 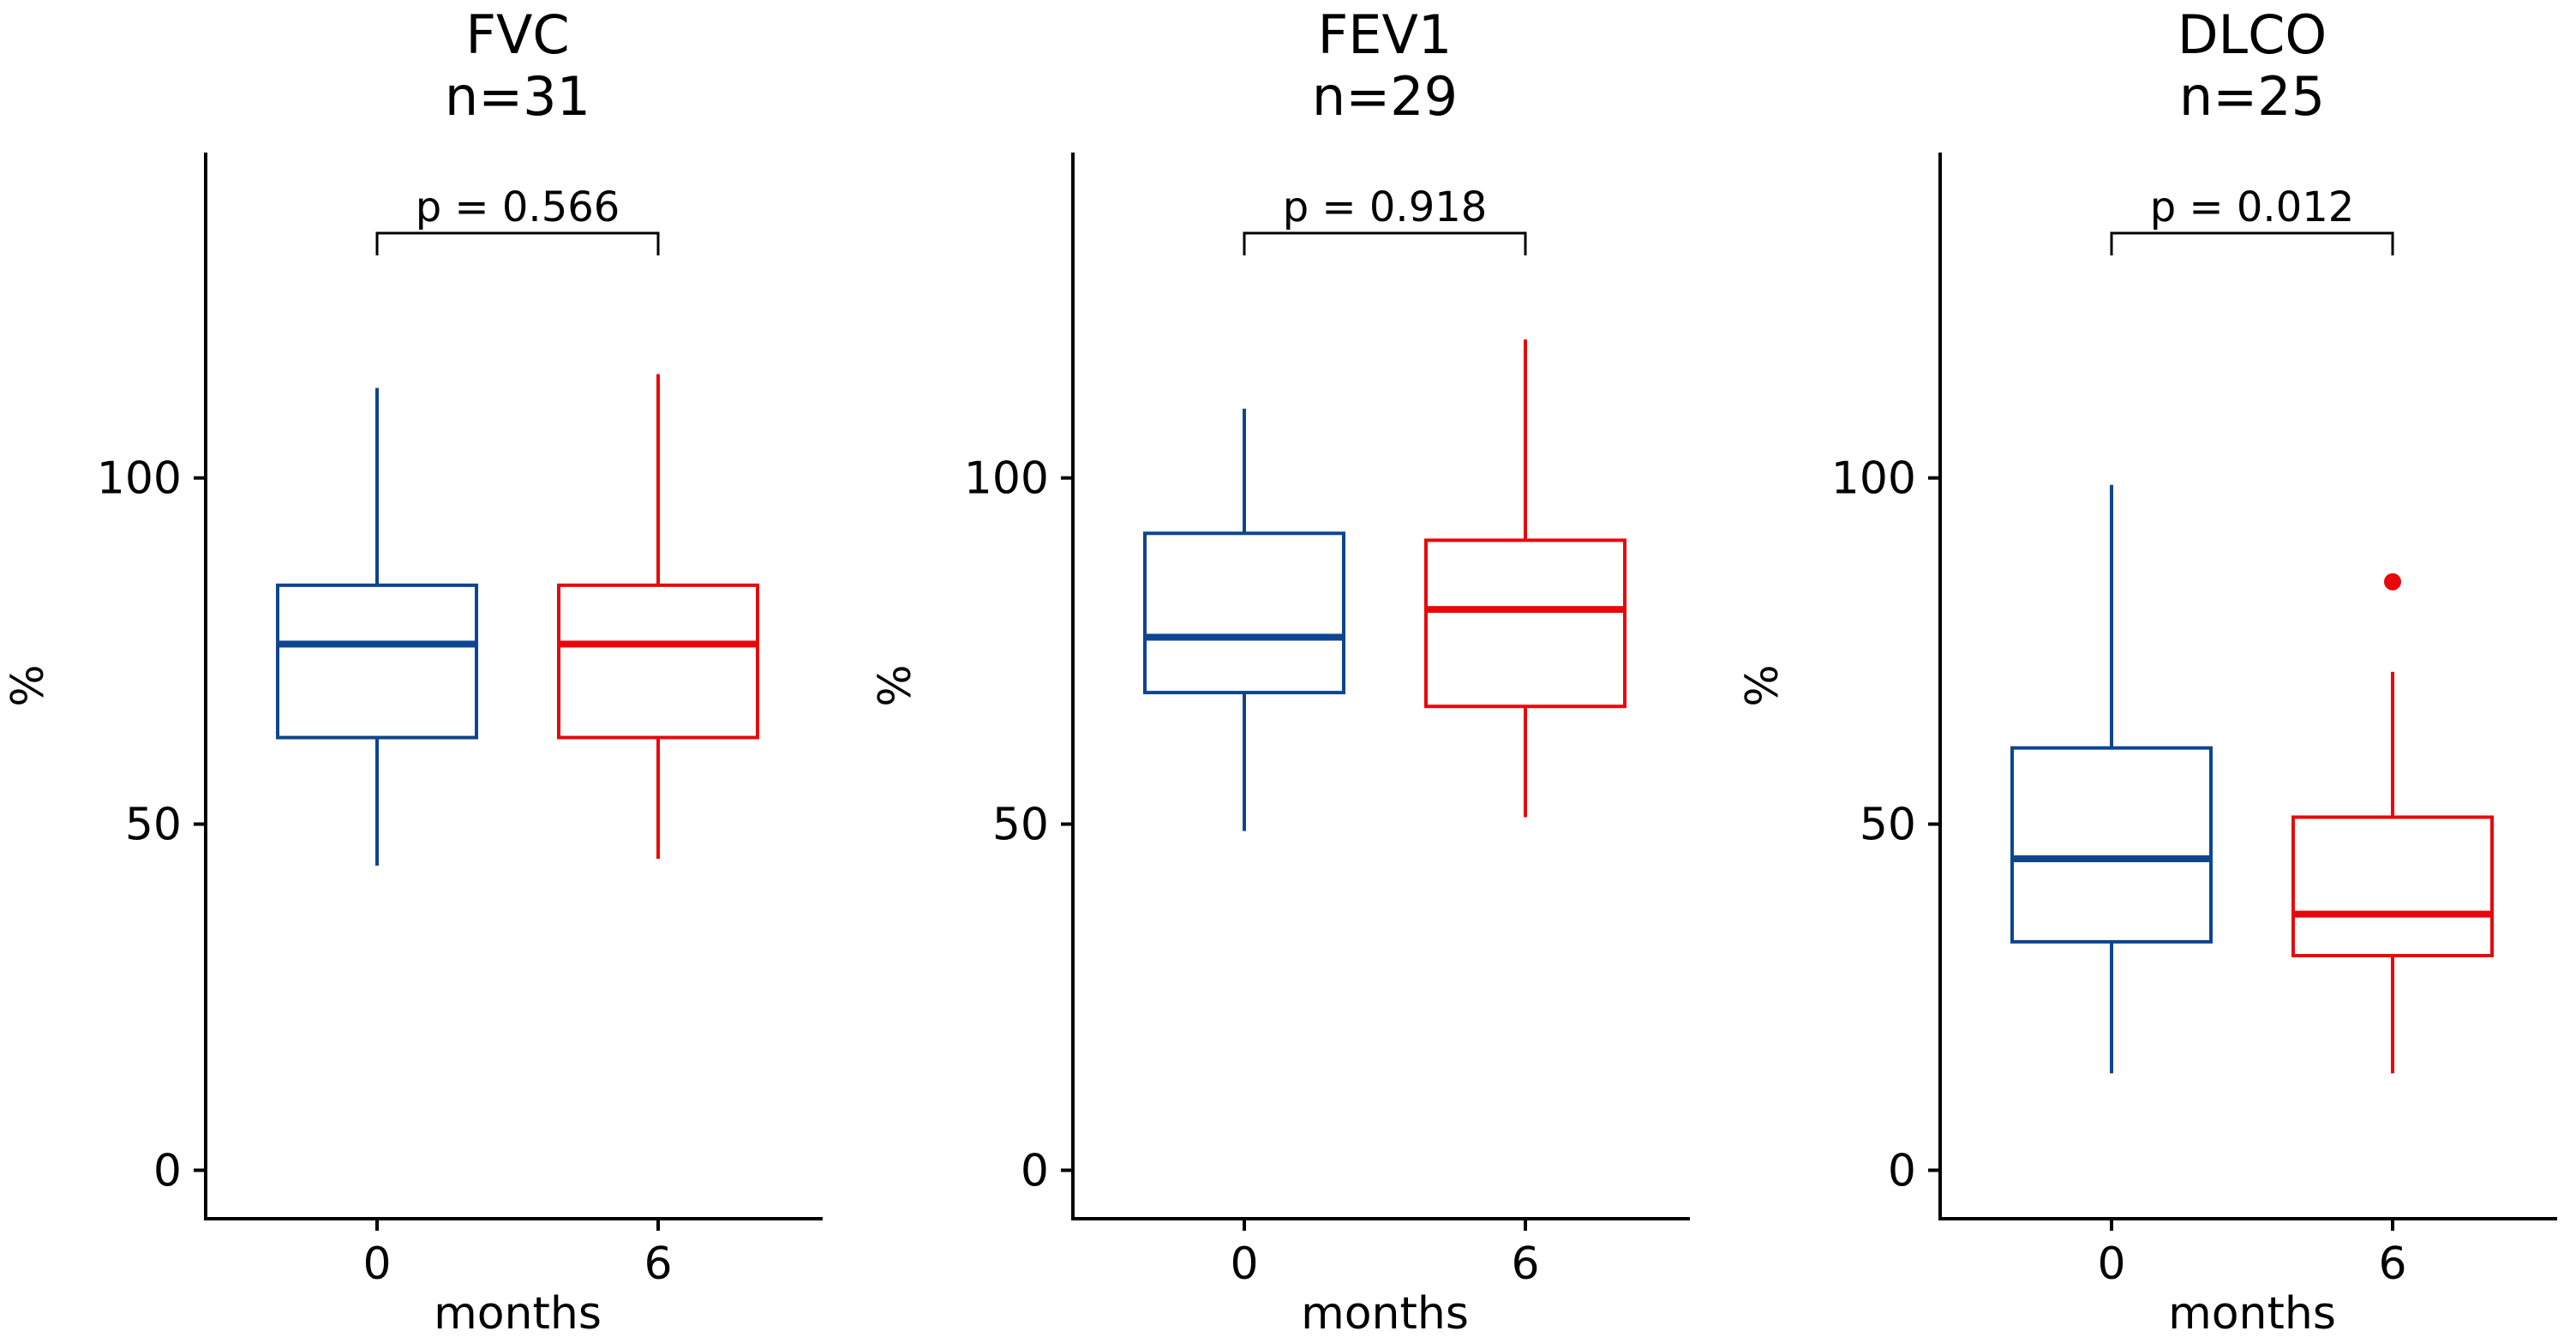 I want to click on p-value-label: p = 0.012, so click(x=2252, y=207).